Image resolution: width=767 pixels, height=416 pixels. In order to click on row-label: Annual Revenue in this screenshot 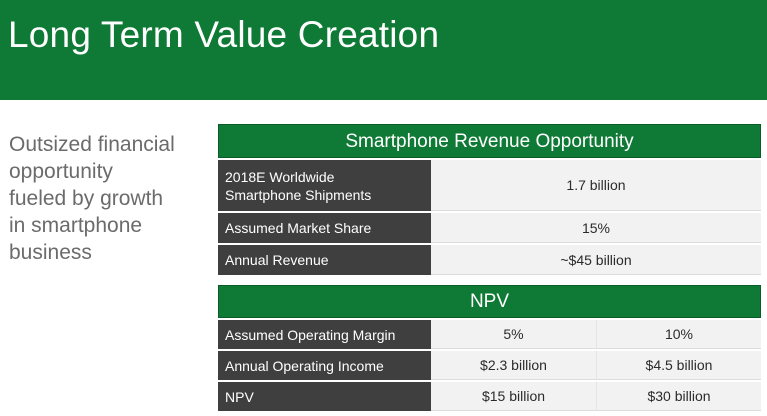, I will do `click(324, 260)`.